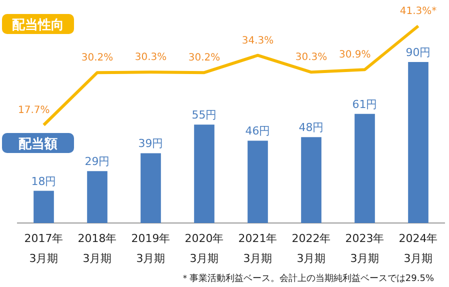  I want to click on data-label: 46円, so click(257, 131).